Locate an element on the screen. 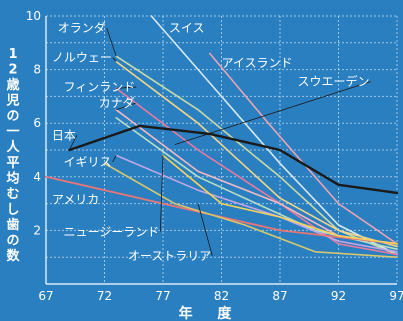 Image resolution: width=403 pixels, height=321 pixels. series-label: カナダ is located at coordinates (117, 102).